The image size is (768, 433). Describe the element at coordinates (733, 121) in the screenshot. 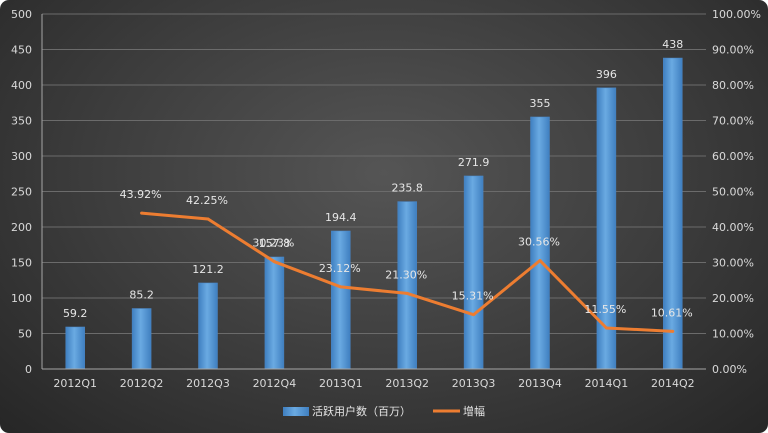

I see `y2-axis-tick-label: 70.00%` at that location.